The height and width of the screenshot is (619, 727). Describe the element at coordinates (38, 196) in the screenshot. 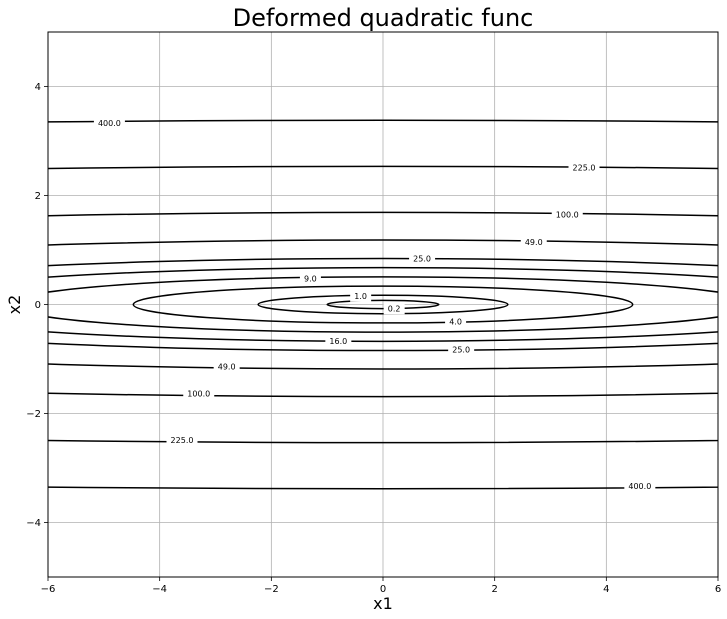

I see `y-tick-label: 2` at that location.